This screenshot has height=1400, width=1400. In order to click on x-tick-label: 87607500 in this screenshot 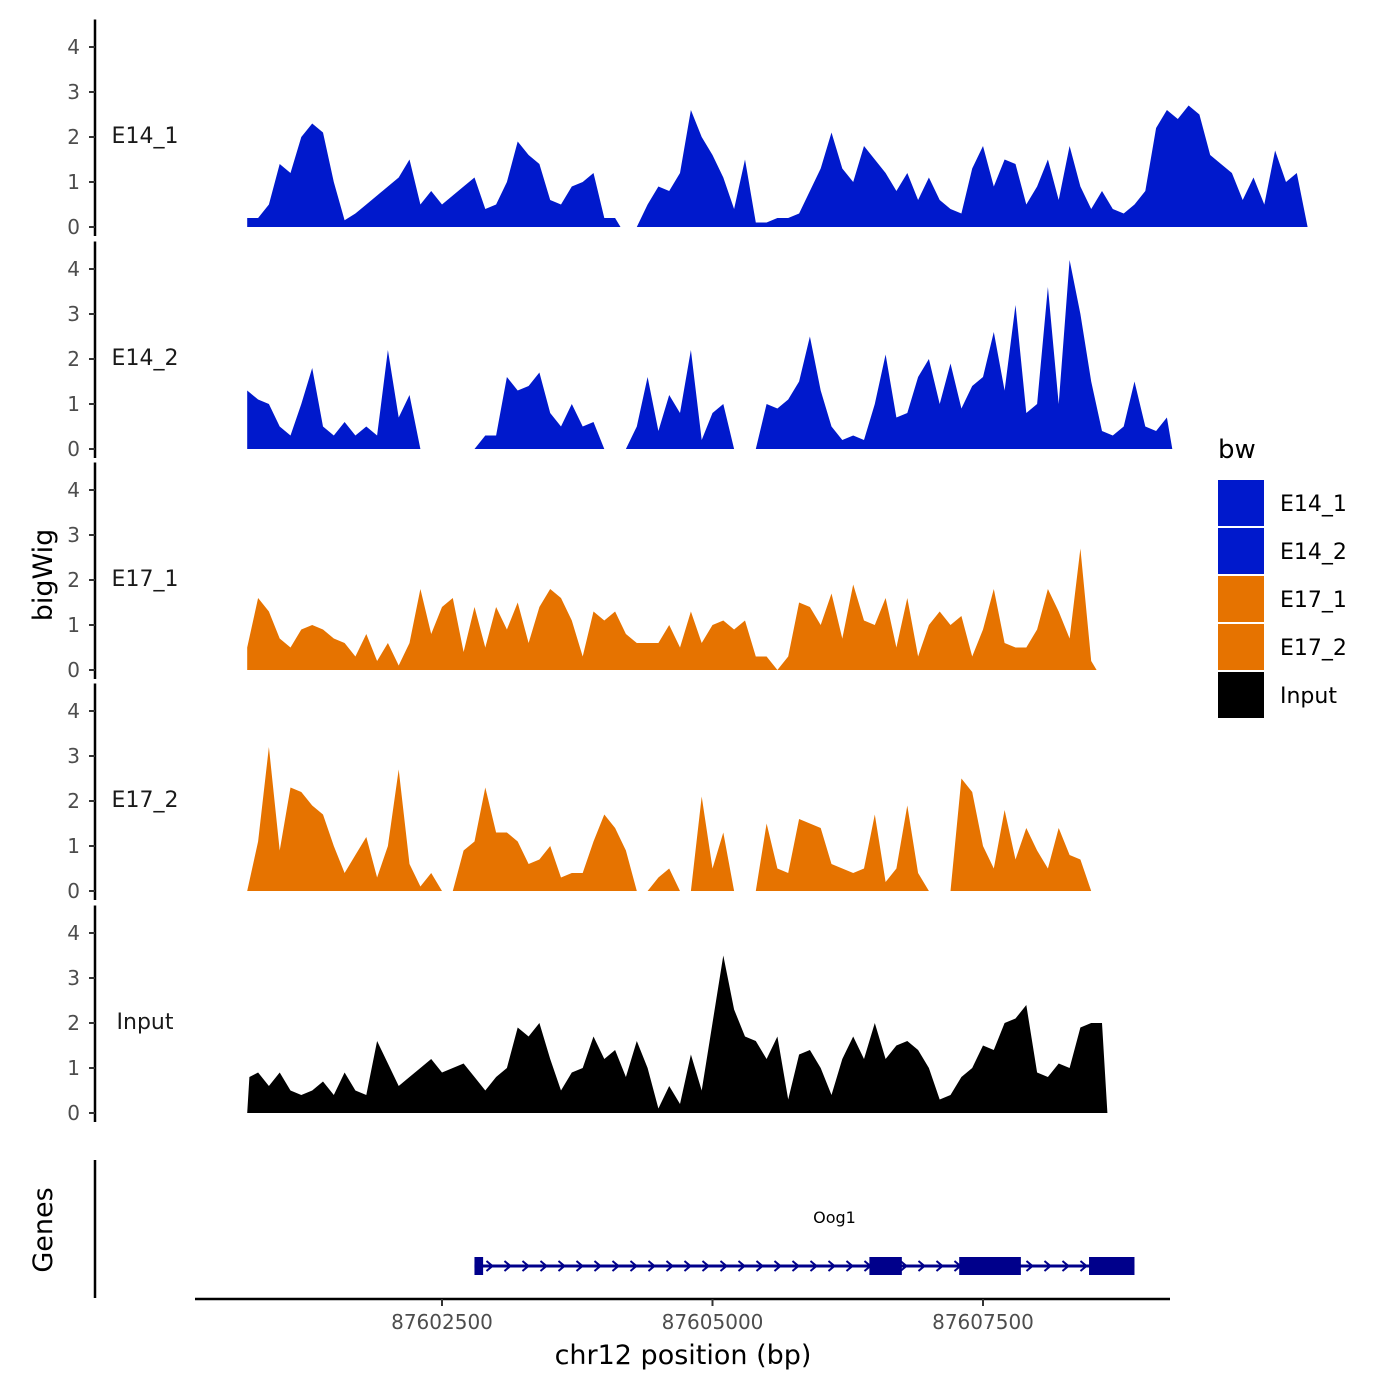, I will do `click(983, 1322)`.